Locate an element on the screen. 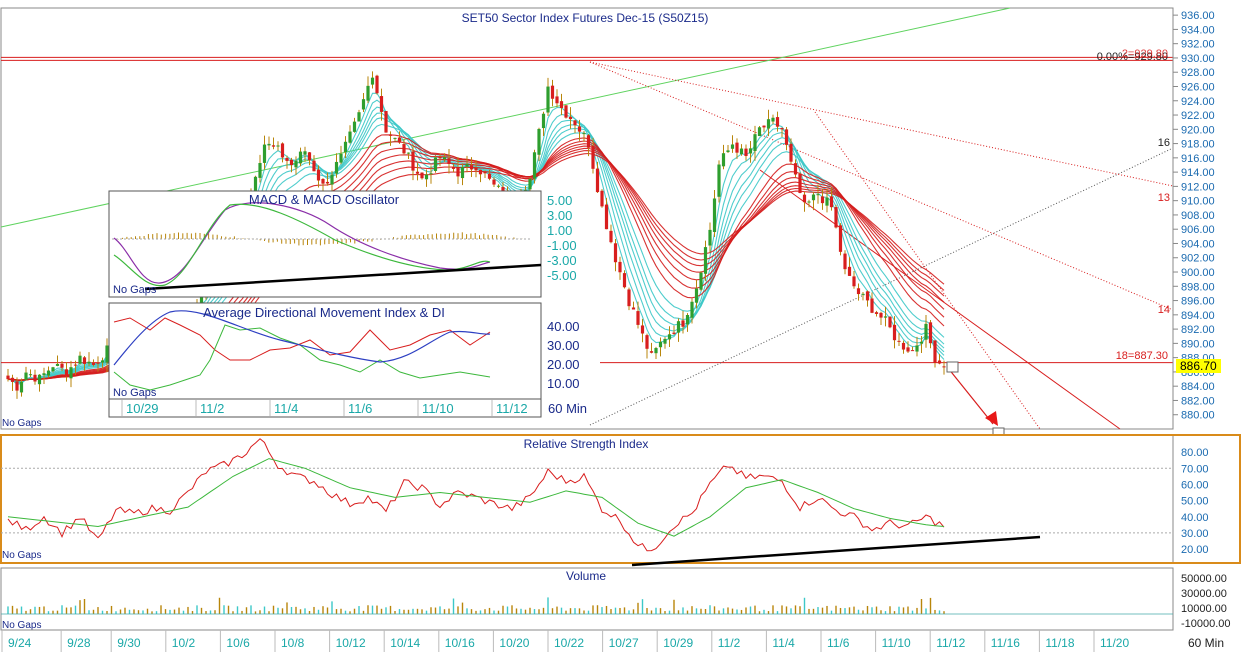 This screenshot has height=657, width=1242. adx-timeframe-label: 60 Min is located at coordinates (567, 408).